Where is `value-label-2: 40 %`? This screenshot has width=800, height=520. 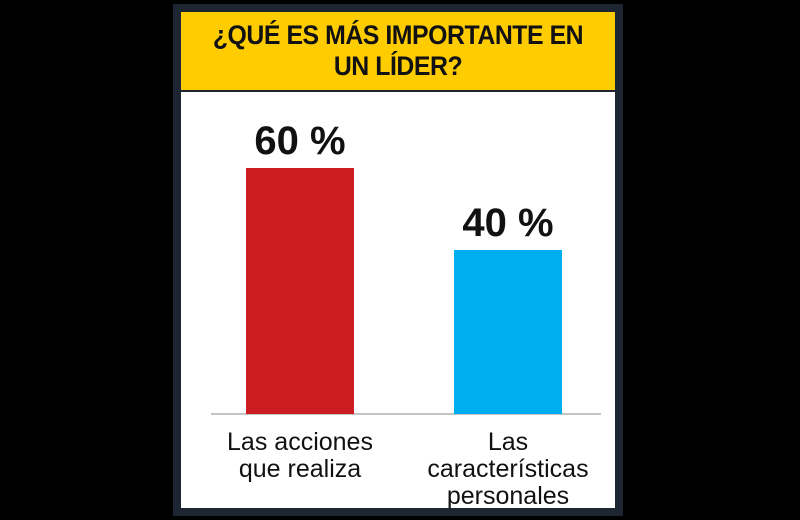 value-label-2: 40 % is located at coordinates (507, 223).